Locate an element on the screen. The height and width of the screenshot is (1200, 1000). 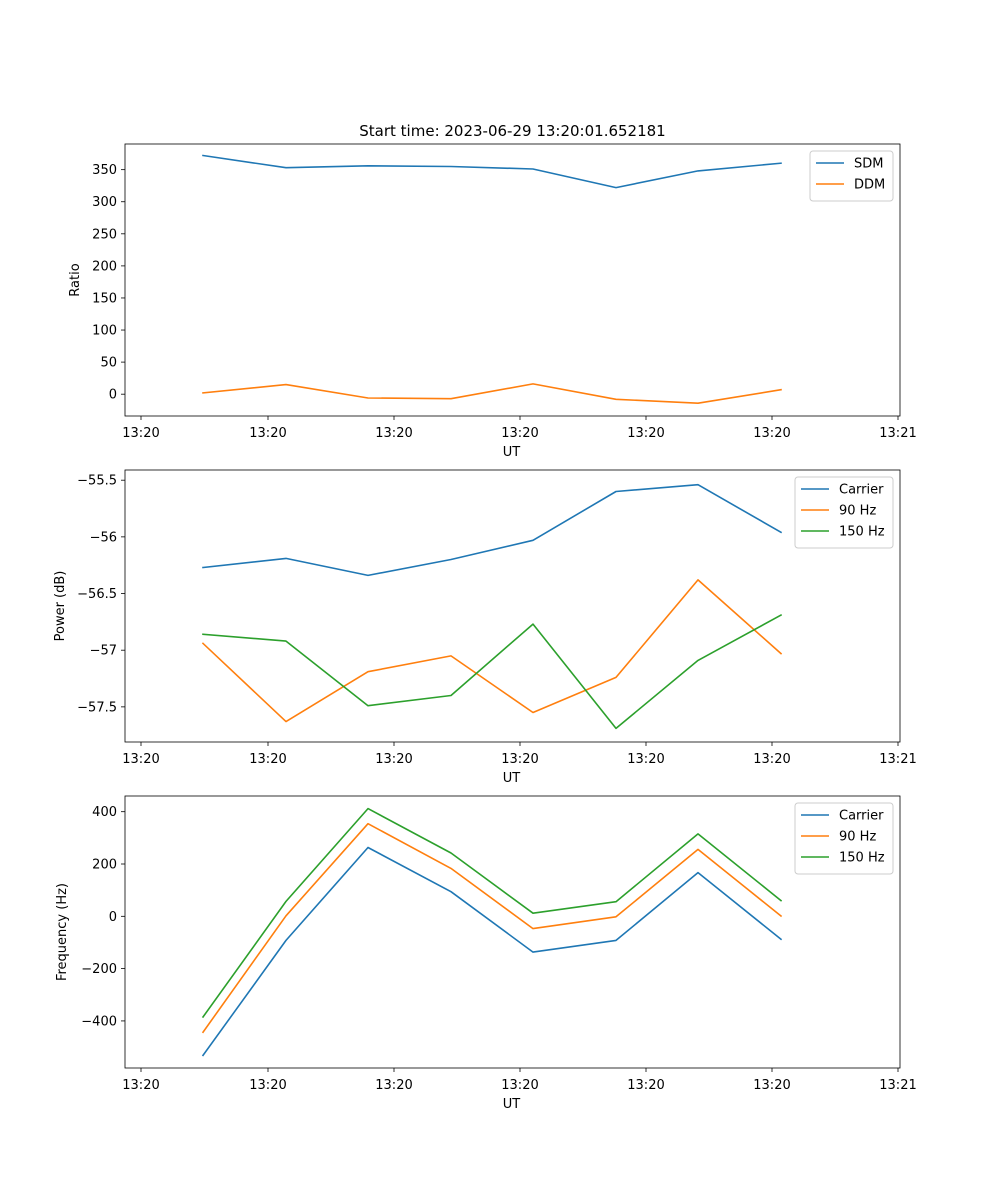
y-tick-label: −57 is located at coordinates (103, 651).